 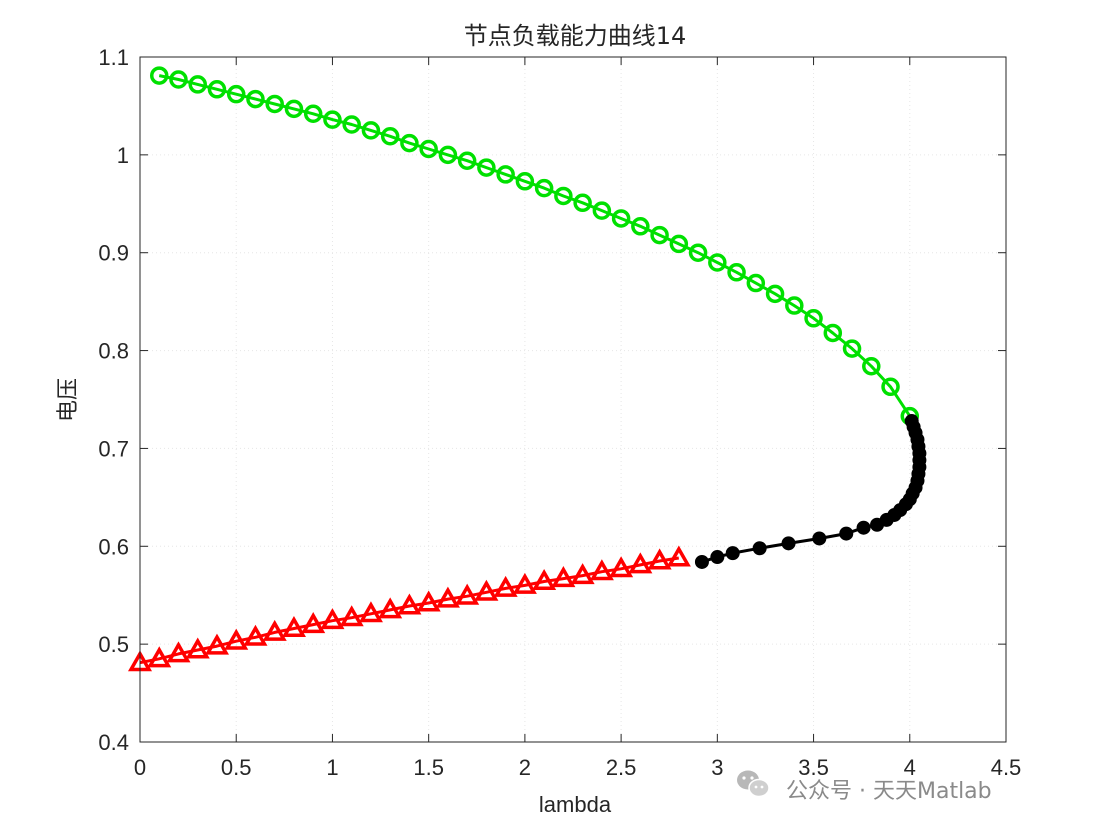 What do you see at coordinates (113, 400) in the screenshot?
I see `y-tick-labels: 0.4 0.5 0.6 0.7 0.8 0.9 1 1.1` at bounding box center [113, 400].